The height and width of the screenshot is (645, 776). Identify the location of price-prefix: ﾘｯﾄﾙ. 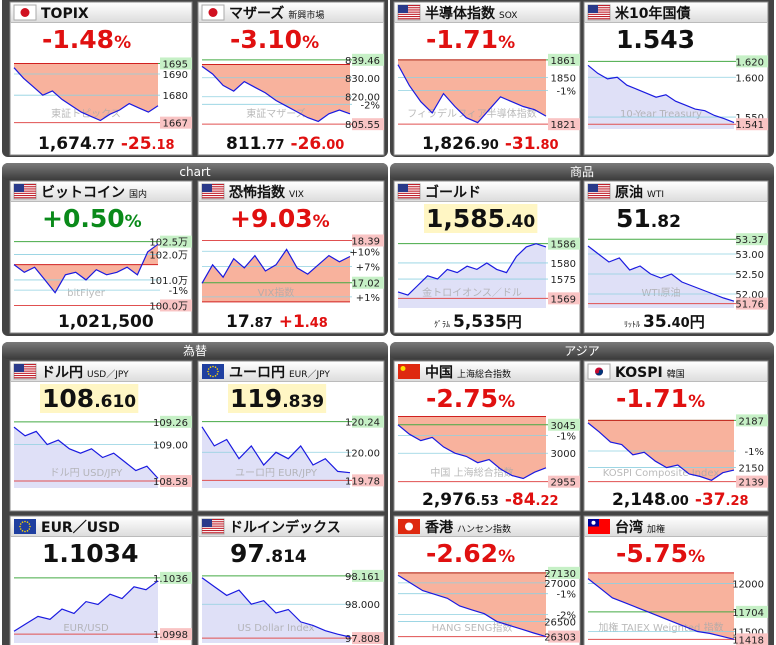
(632, 324).